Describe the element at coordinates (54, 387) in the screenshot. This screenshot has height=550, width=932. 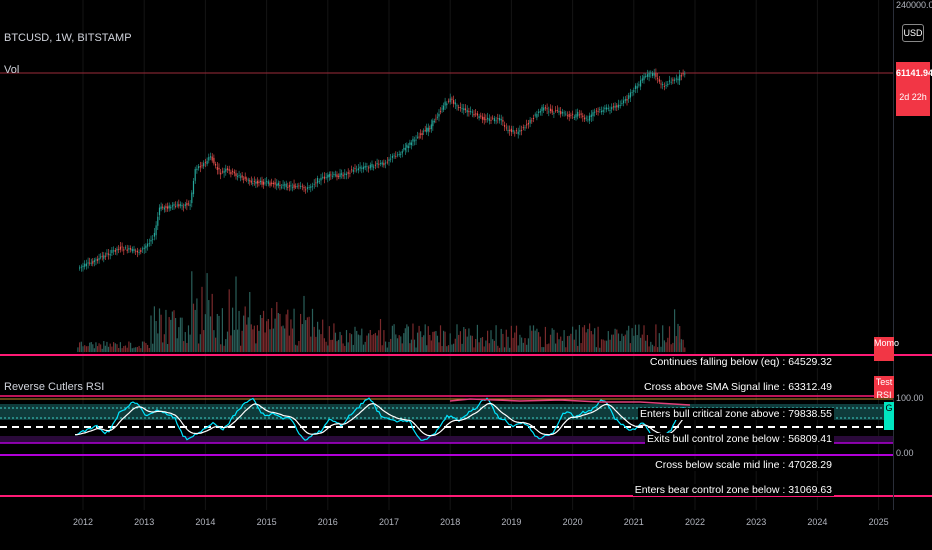
I see `rsi-panel-title: Reverse Cutlers RSI` at that location.